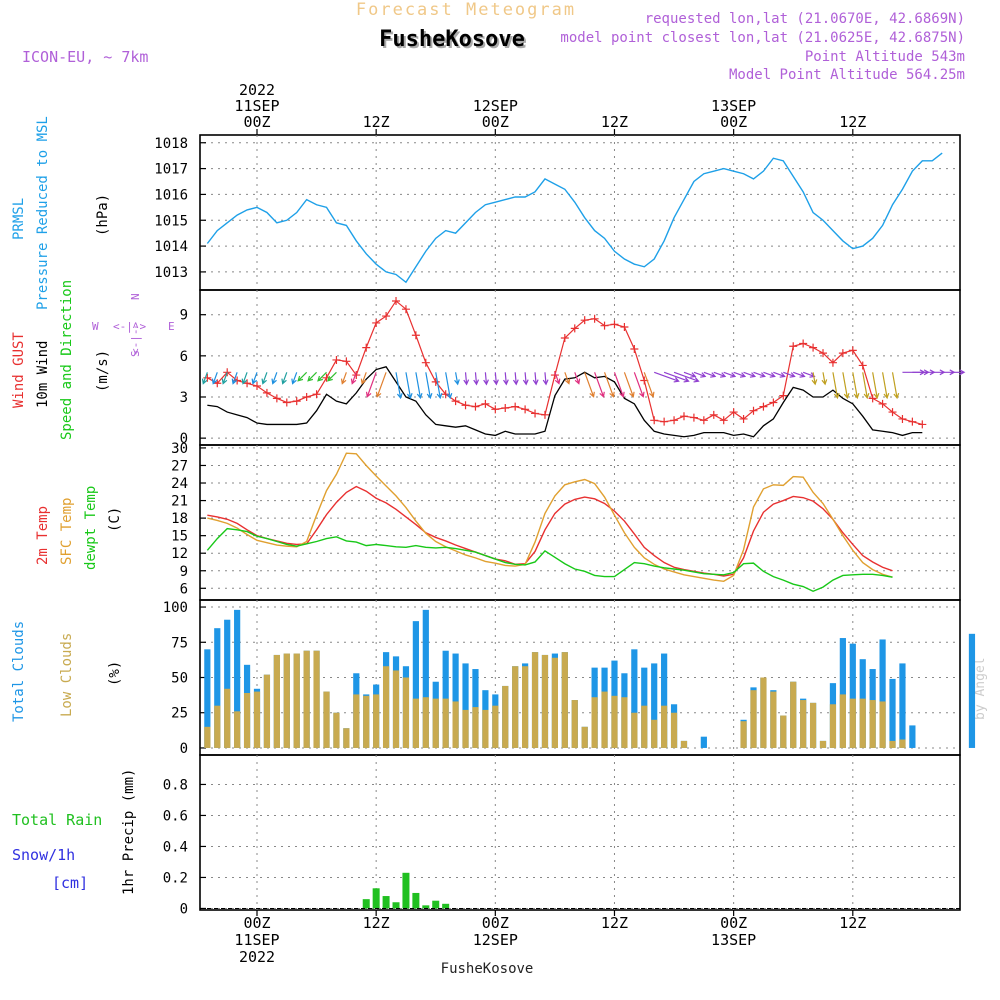 This screenshot has width=1000, height=1000. What do you see at coordinates (57, 820) in the screenshot?
I see `label-total-rain: Total Rain` at bounding box center [57, 820].